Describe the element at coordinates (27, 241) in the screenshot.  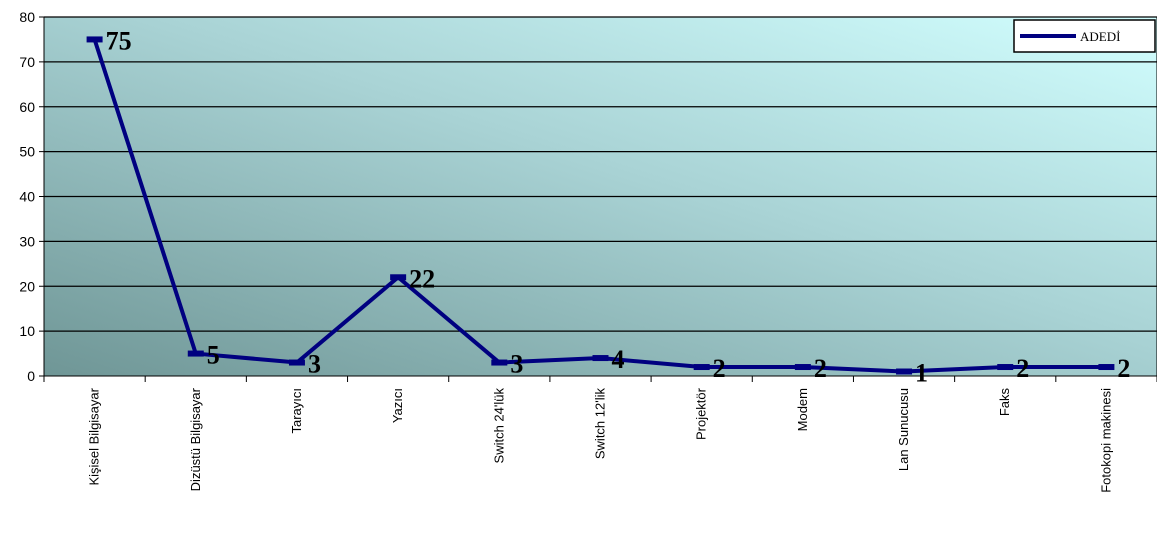
I see `y-tick-label: 30` at that location.